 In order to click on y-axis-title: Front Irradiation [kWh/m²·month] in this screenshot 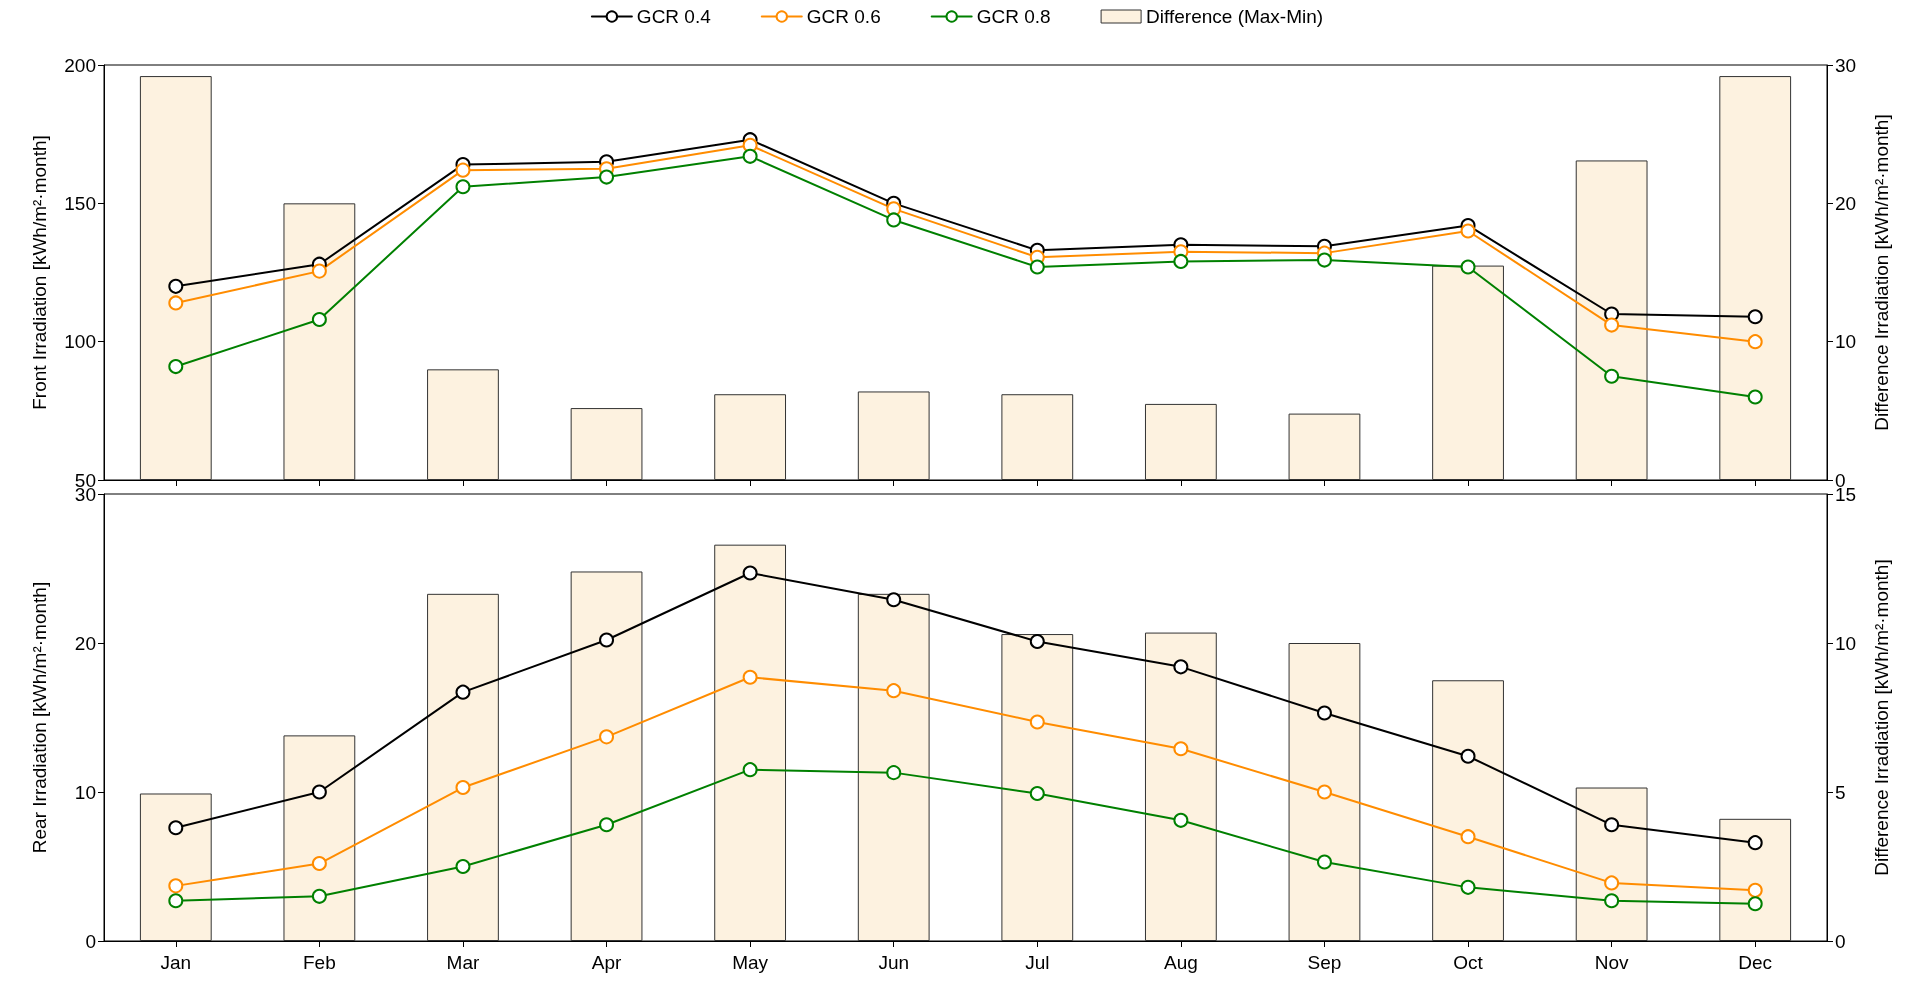, I will do `click(39, 272)`.